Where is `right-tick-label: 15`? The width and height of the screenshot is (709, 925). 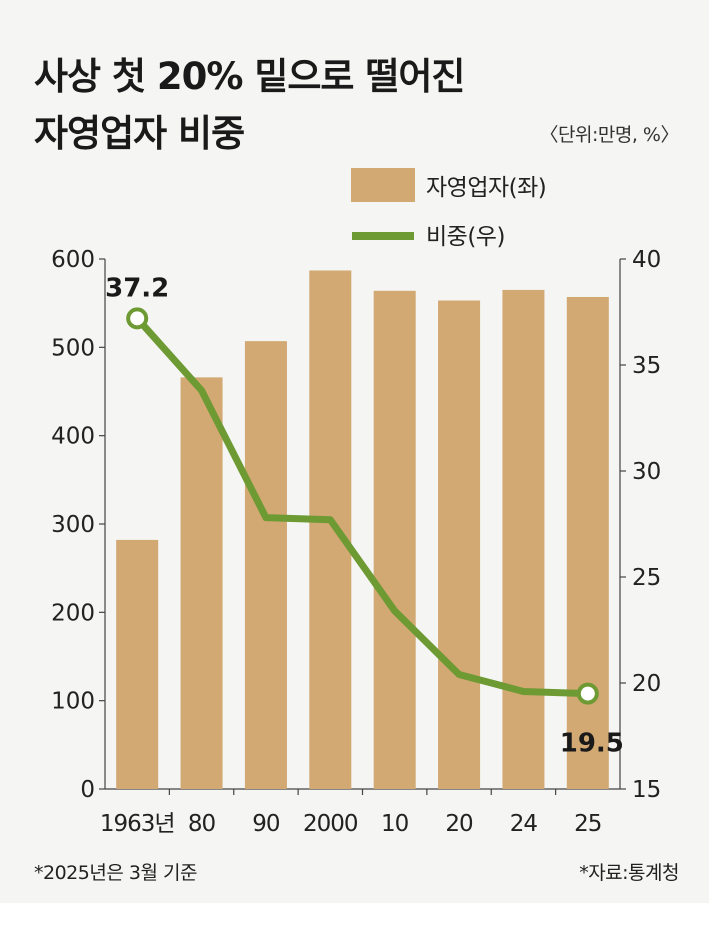 right-tick-label: 15 is located at coordinates (646, 790).